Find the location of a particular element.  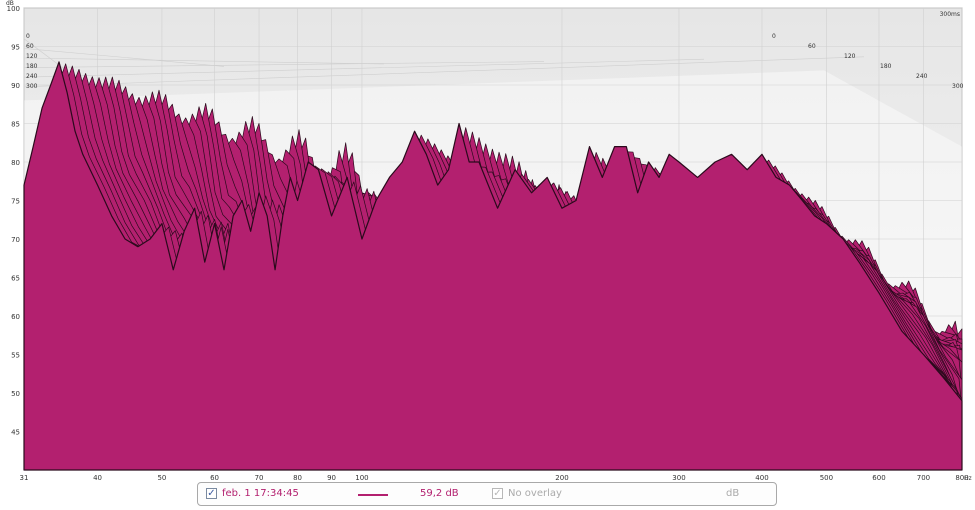

x-tick-label: 400 is located at coordinates (761, 478).